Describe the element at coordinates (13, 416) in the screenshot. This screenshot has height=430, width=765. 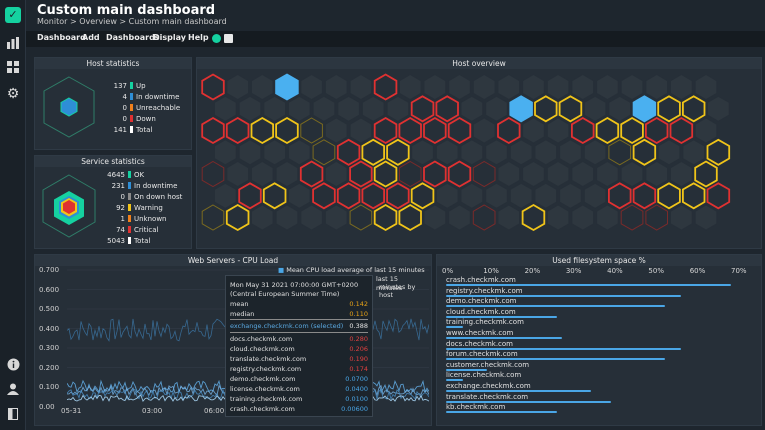
I see `panel-toggle-icon` at that location.